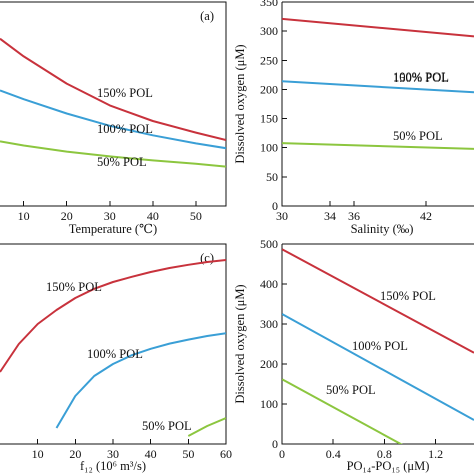  What do you see at coordinates (167, 426) in the screenshot?
I see `panel-c-label-50: 50% POL` at bounding box center [167, 426].